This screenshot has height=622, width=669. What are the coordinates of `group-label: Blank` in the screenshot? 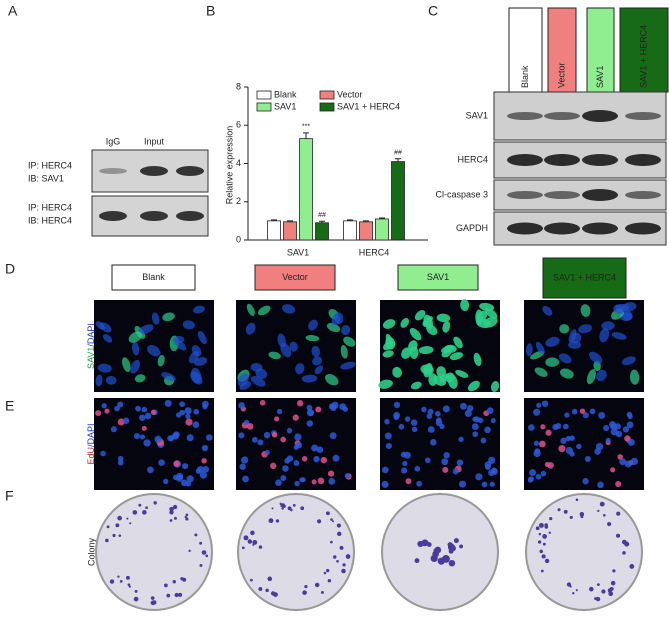 It's located at (153, 277).